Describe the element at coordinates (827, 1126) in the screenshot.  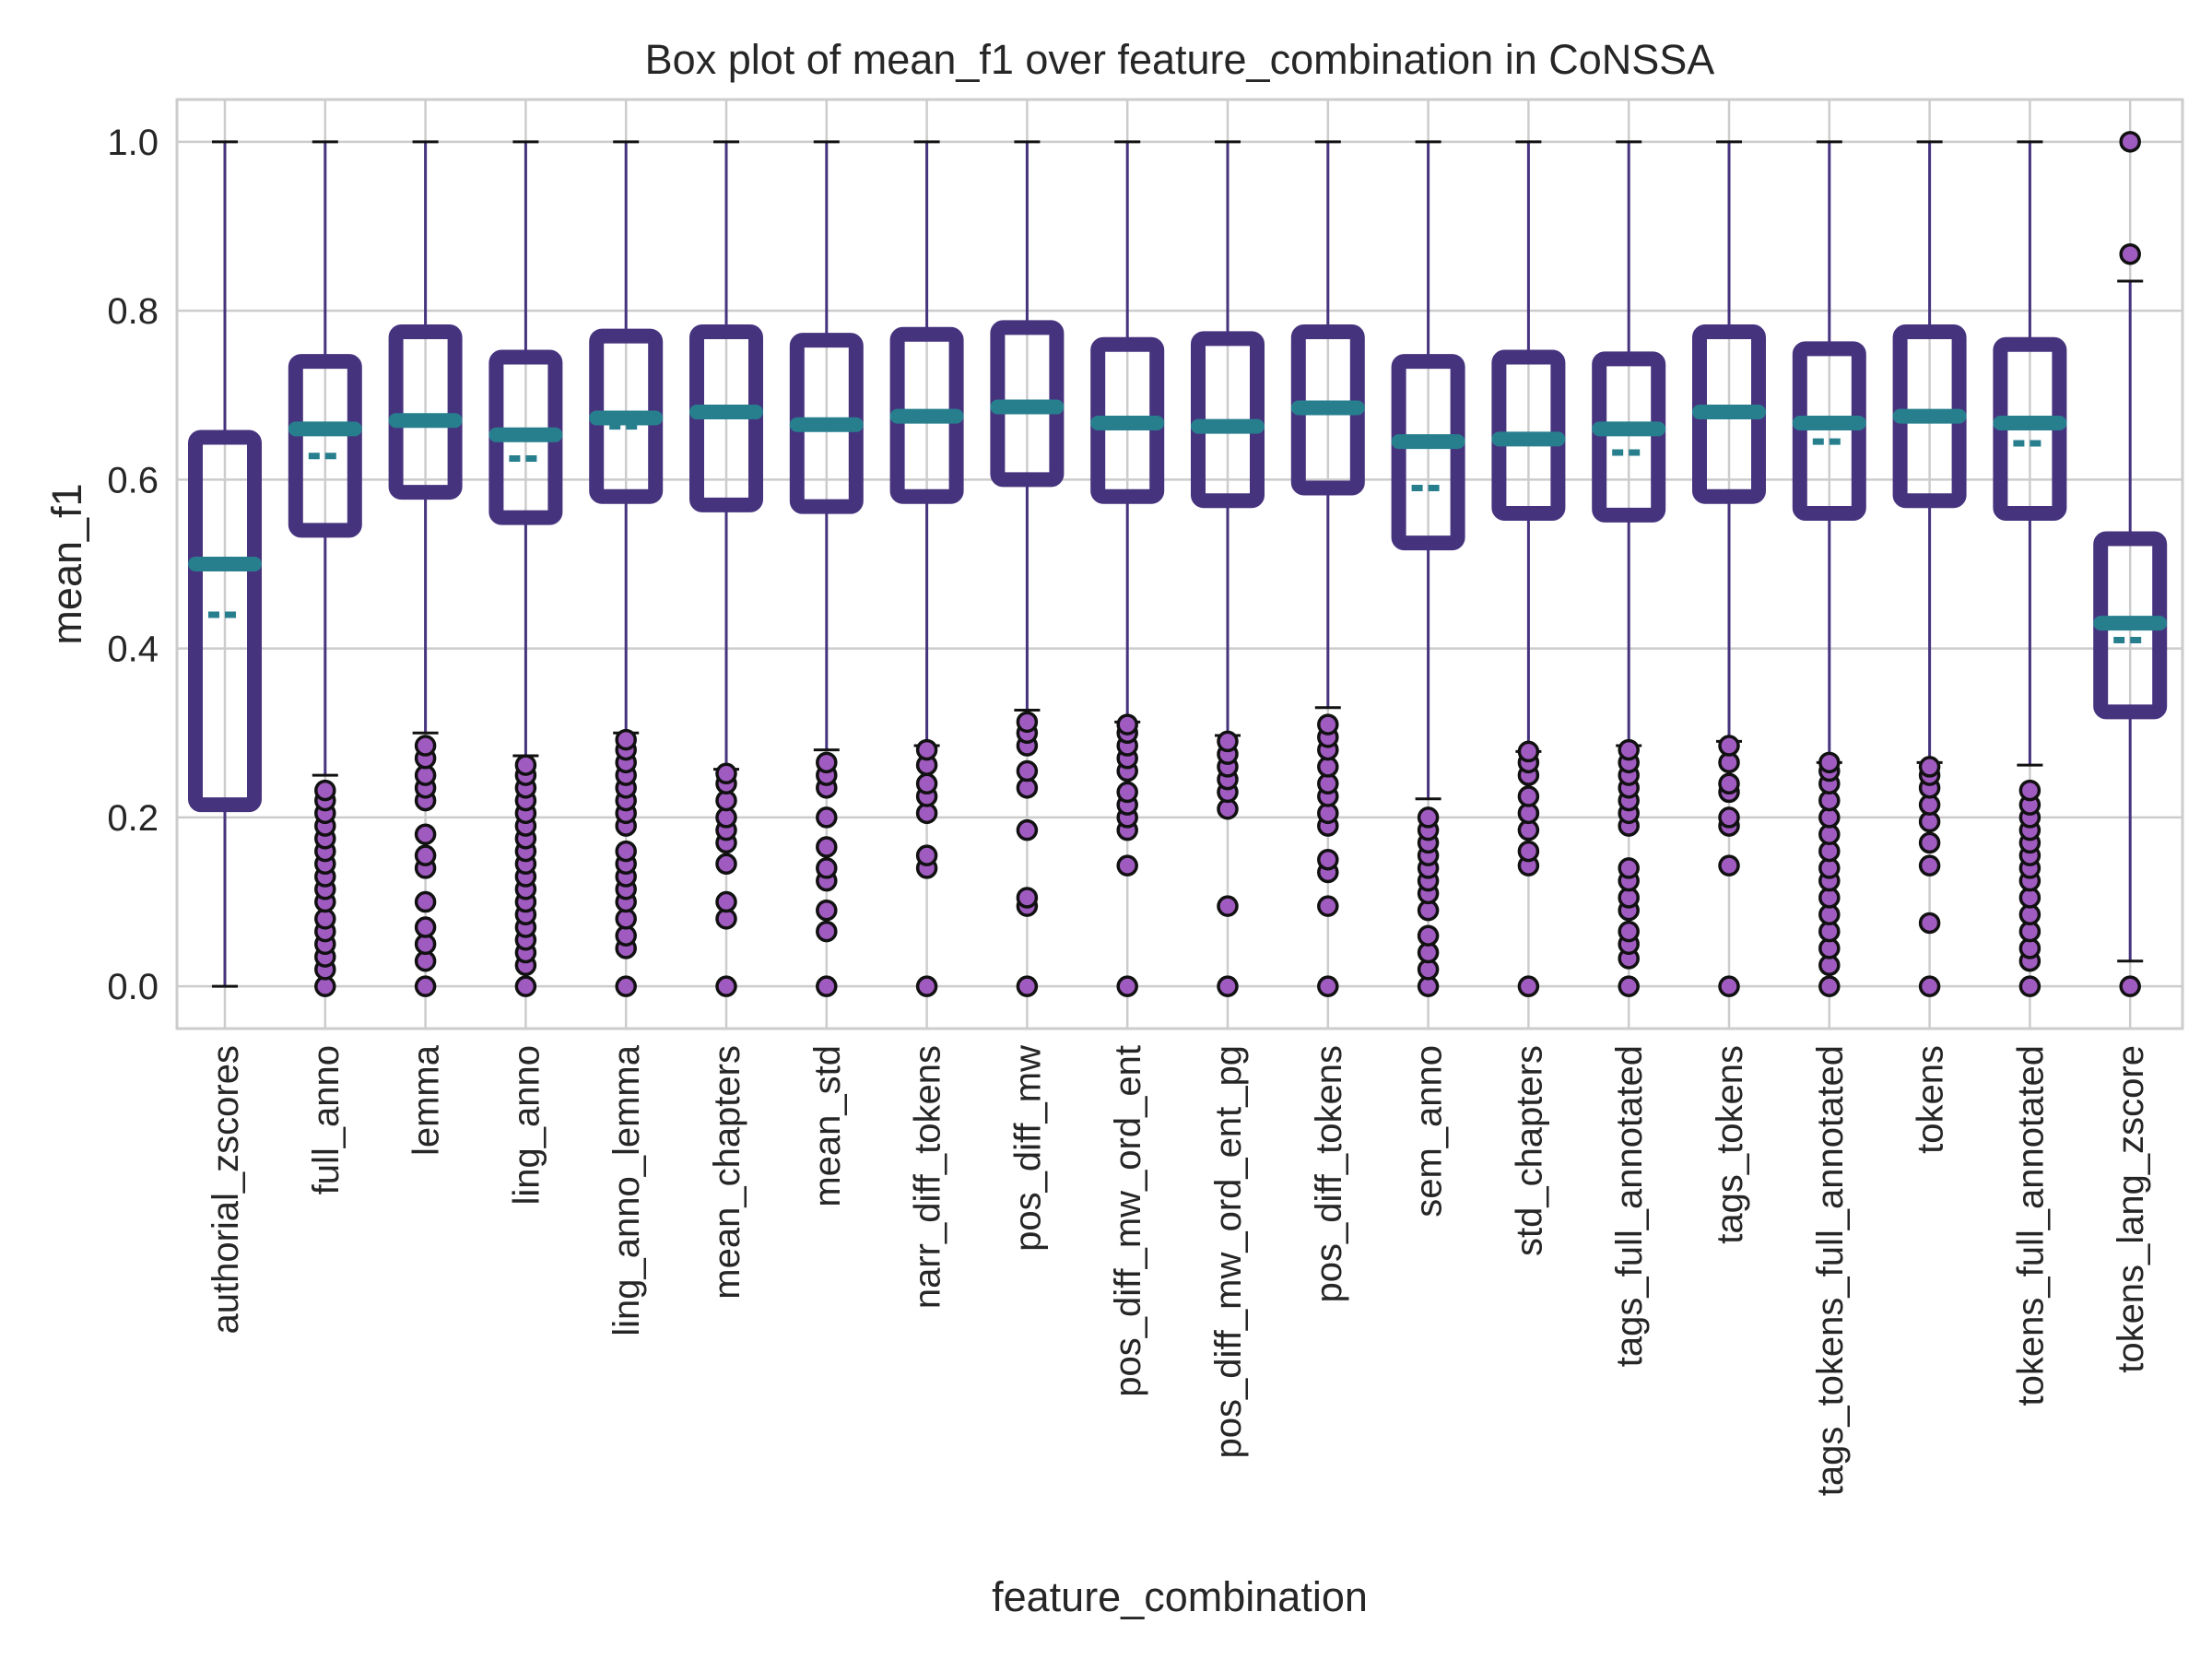
I see `x-tick-label: mean_std` at that location.